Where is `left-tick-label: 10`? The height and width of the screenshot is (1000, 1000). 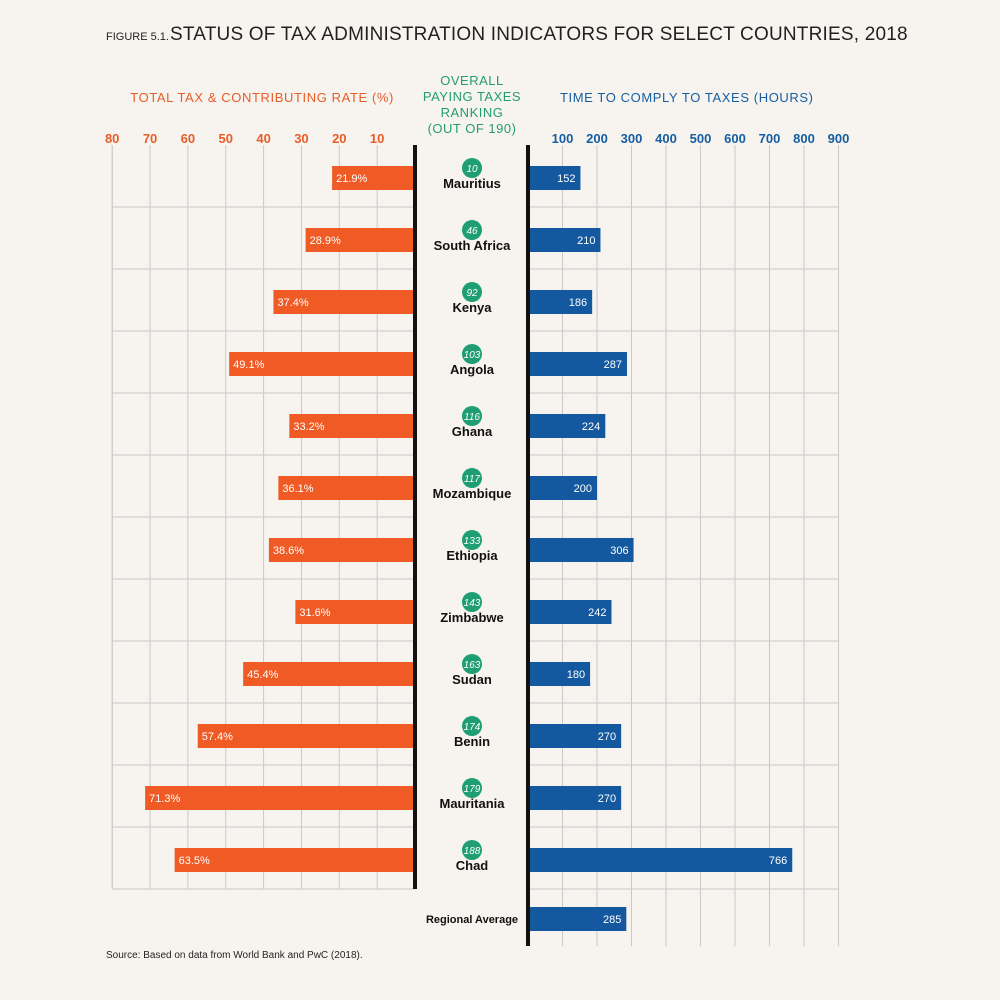
left-tick-label: 10 is located at coordinates (377, 138).